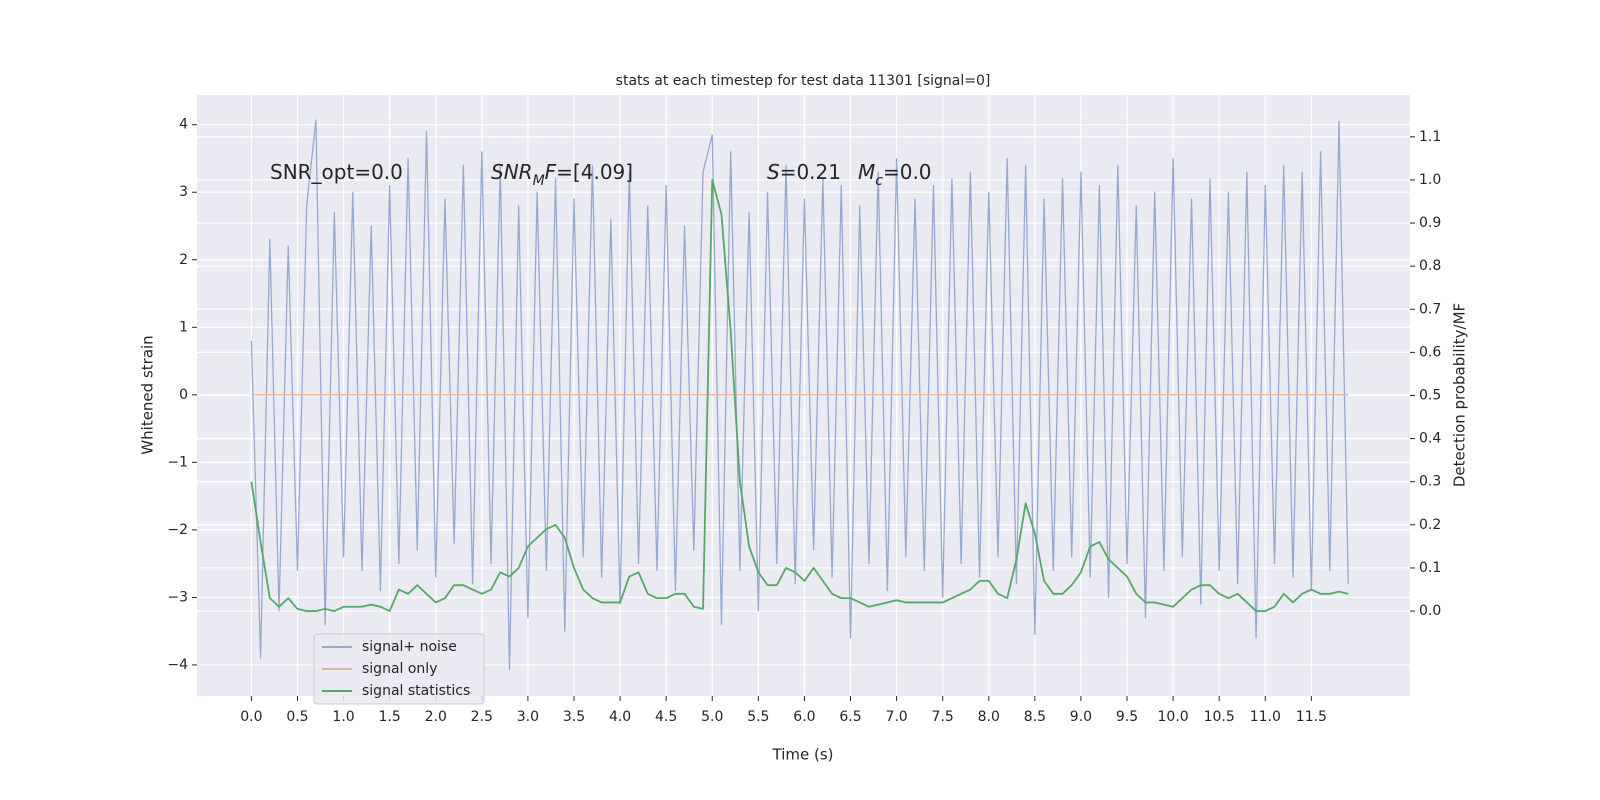 Image resolution: width=1600 pixels, height=800 pixels. What do you see at coordinates (177, 665) in the screenshot?
I see `y-tick-label: −4` at bounding box center [177, 665].